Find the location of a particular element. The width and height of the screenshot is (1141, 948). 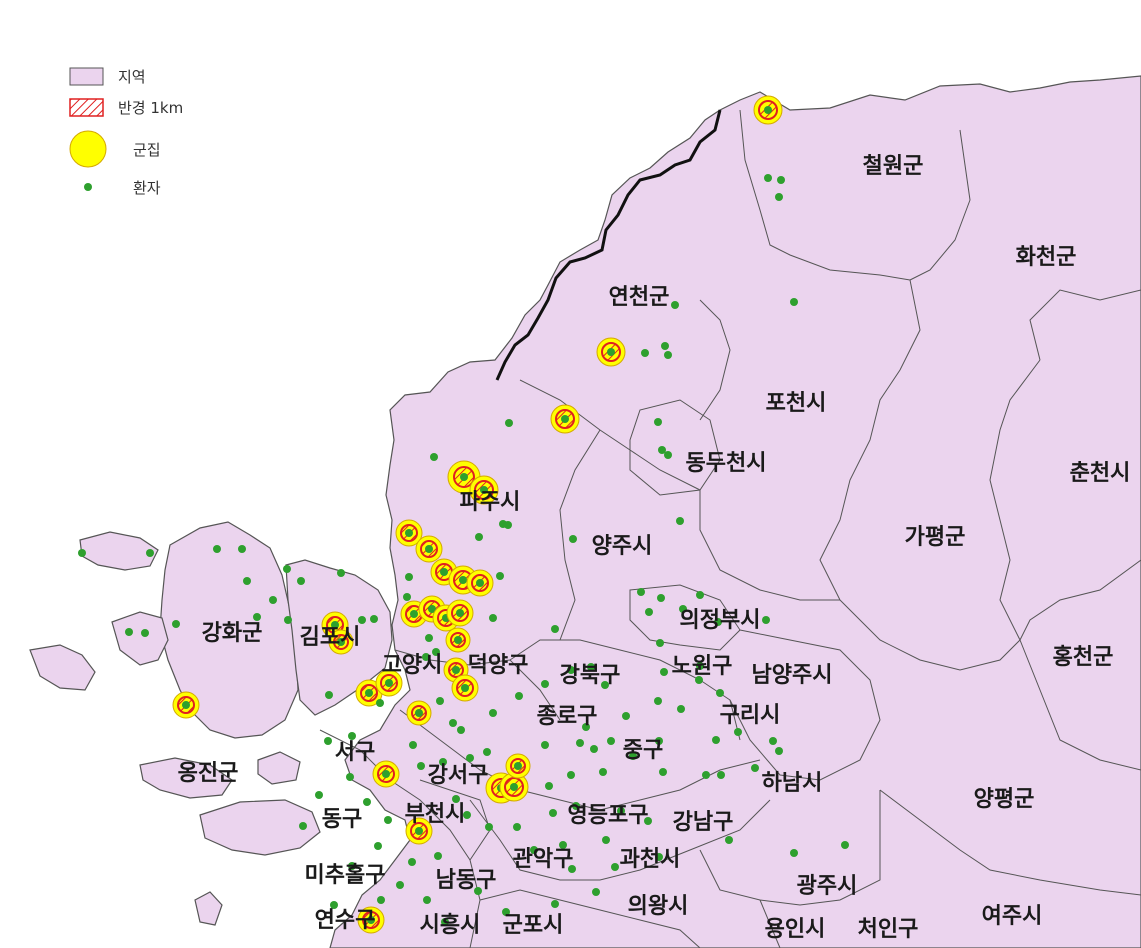

boundary-gapyeong-chuncheon is located at coordinates (1015, 500).